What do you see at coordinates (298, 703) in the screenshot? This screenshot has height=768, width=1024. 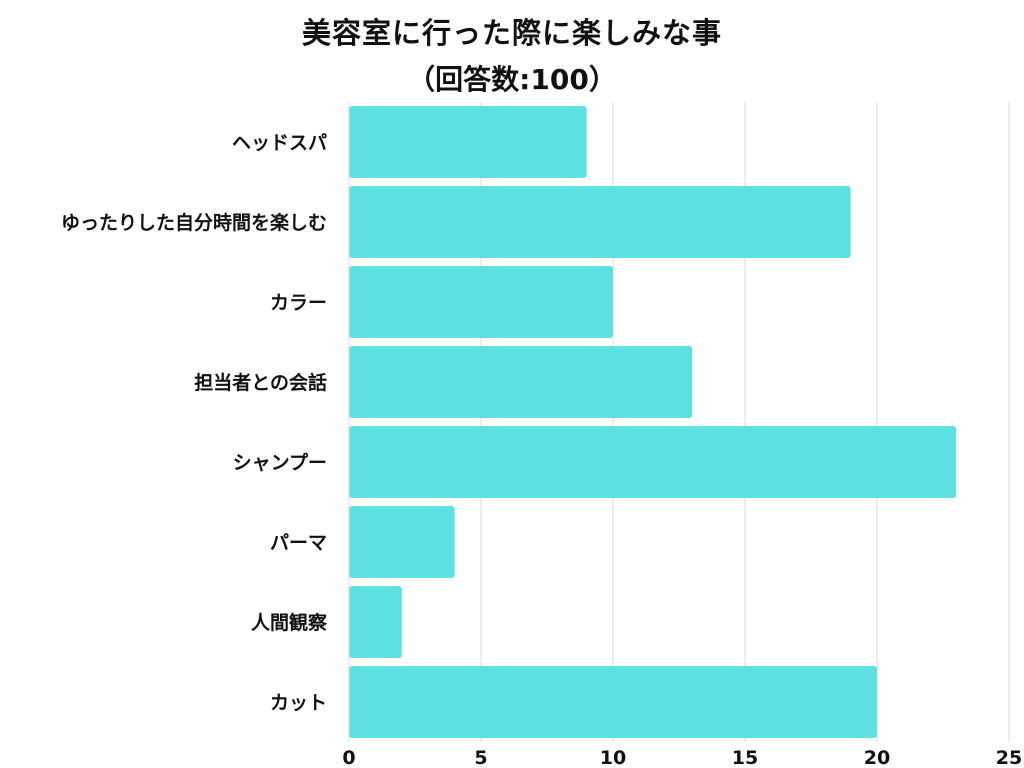 I see `category-label: カット` at bounding box center [298, 703].